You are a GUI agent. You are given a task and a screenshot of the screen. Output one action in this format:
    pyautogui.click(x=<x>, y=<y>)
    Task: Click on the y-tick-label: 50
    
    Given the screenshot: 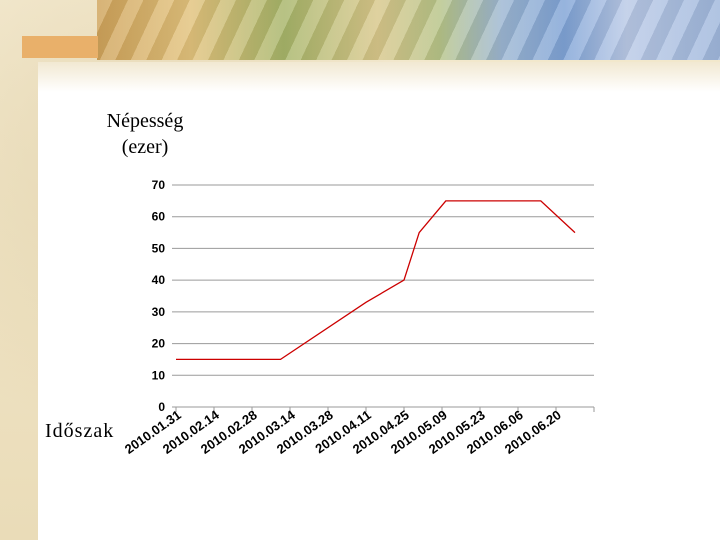 What is the action you would take?
    pyautogui.click(x=159, y=248)
    